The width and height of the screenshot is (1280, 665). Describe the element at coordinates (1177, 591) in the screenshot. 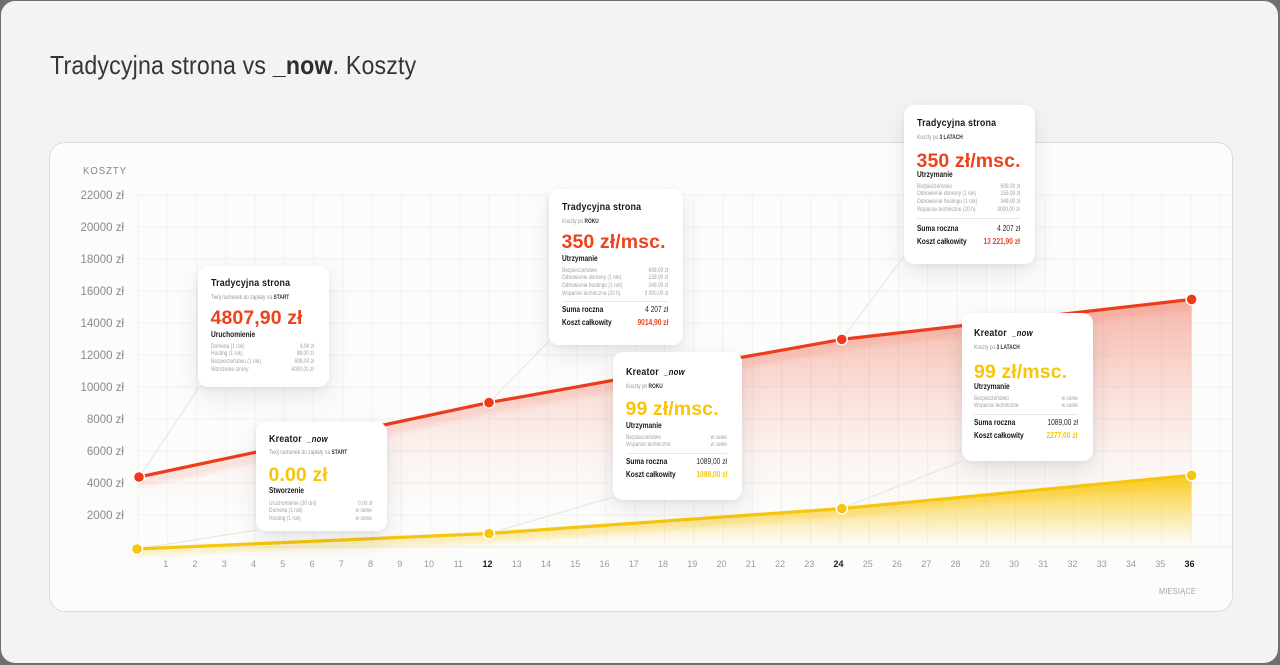

I see `svg-text: MIESIĄCE` at that location.